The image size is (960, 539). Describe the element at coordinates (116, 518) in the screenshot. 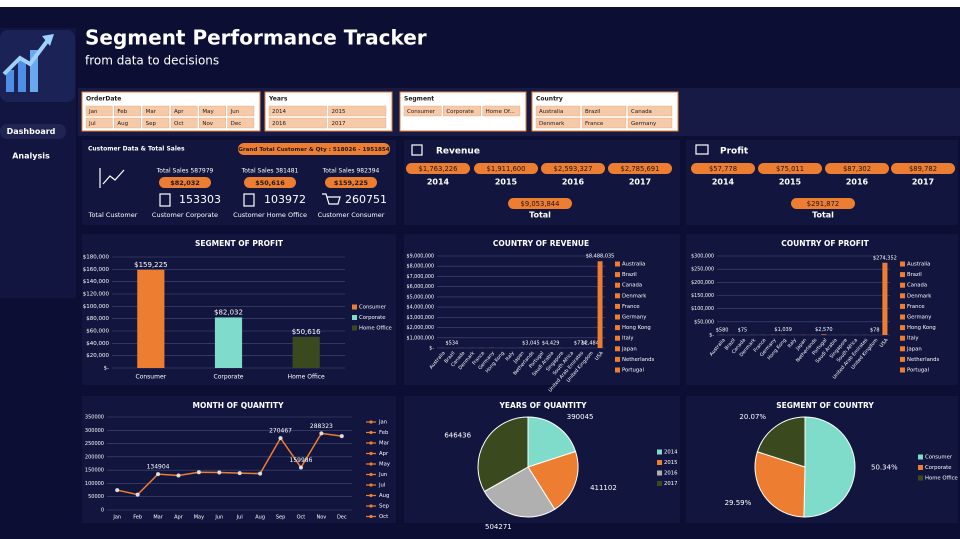

I see `x-tick-label: Jan` at that location.